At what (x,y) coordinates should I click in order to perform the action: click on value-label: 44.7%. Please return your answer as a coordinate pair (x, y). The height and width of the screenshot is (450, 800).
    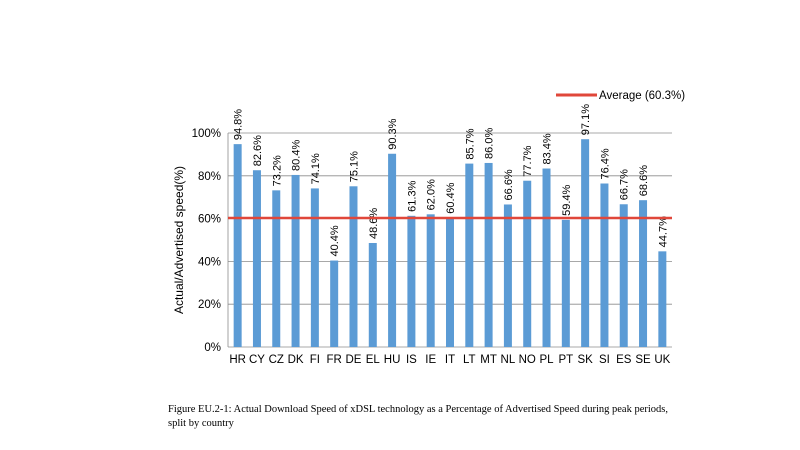
    Looking at the image, I should click on (663, 231).